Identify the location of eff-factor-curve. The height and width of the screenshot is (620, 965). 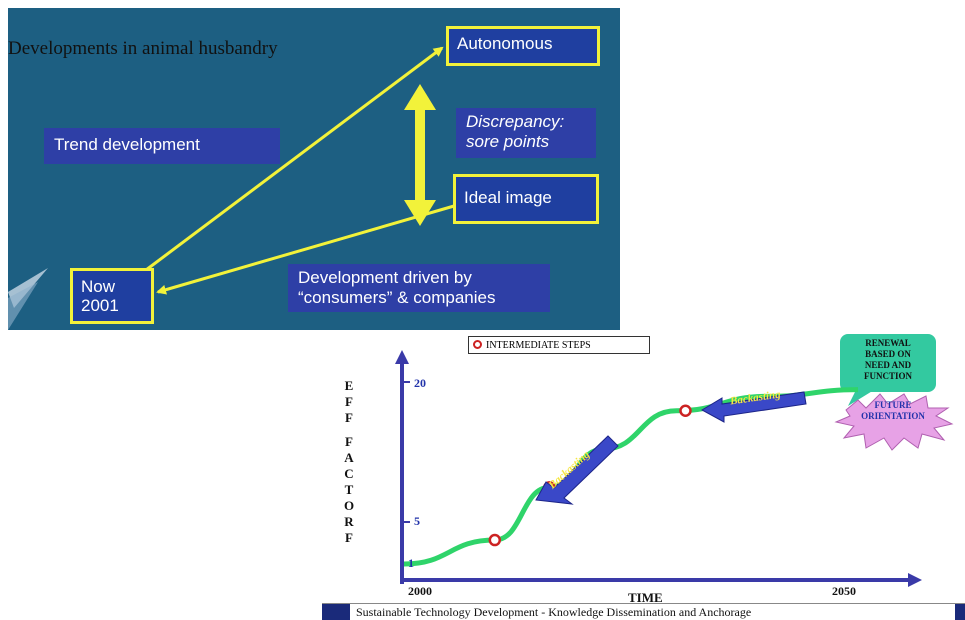
(631, 477).